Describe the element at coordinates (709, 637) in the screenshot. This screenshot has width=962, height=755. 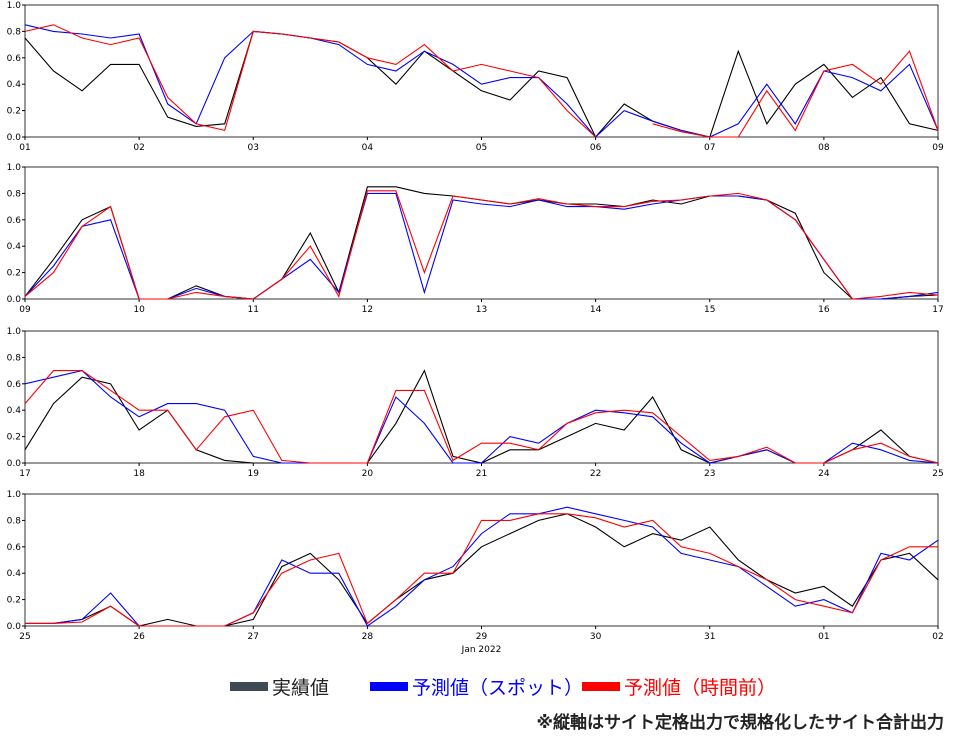
I see `x-tick-label: 31` at that location.